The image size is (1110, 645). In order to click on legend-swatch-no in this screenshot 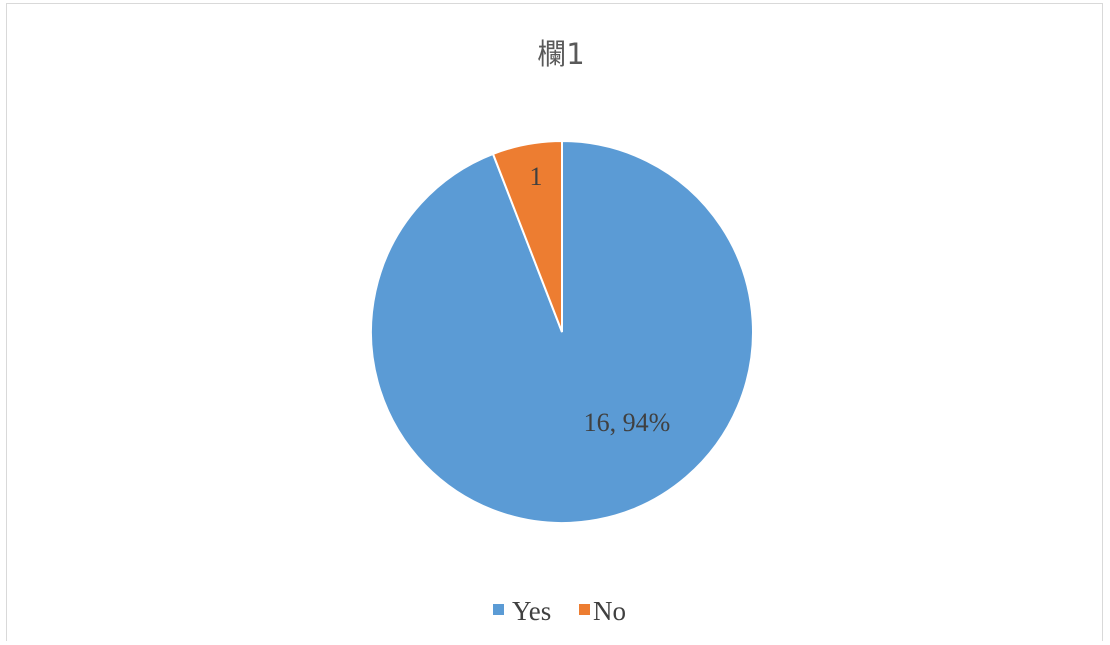, I will do `click(584, 609)`.